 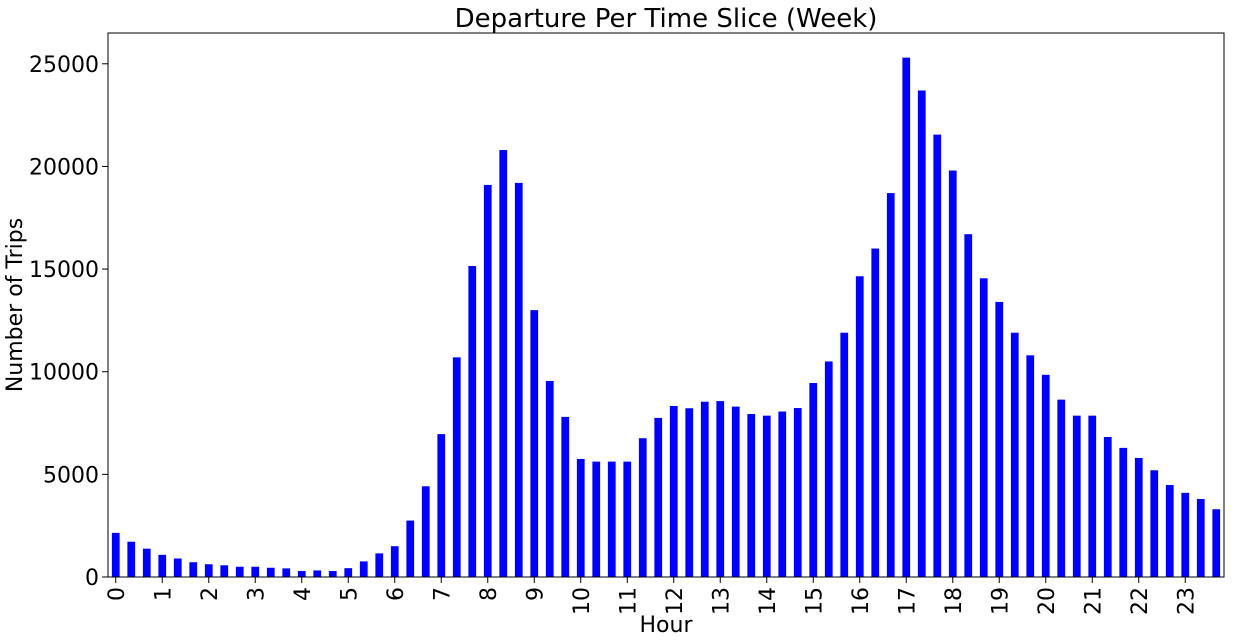 What do you see at coordinates (64, 167) in the screenshot?
I see `y-tick-label: 20000` at bounding box center [64, 167].